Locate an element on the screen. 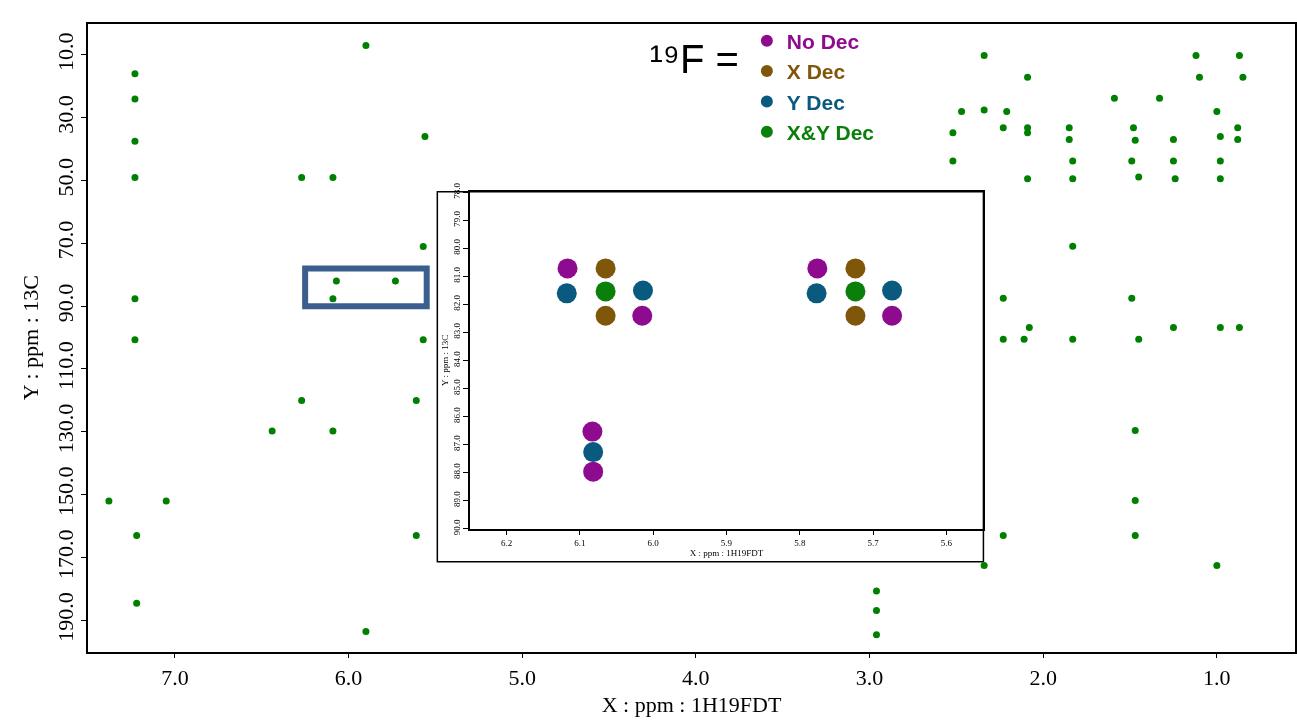 Image resolution: width=1297 pixels, height=728 pixels. y-tick-label: 83.0 is located at coordinates (456, 330).